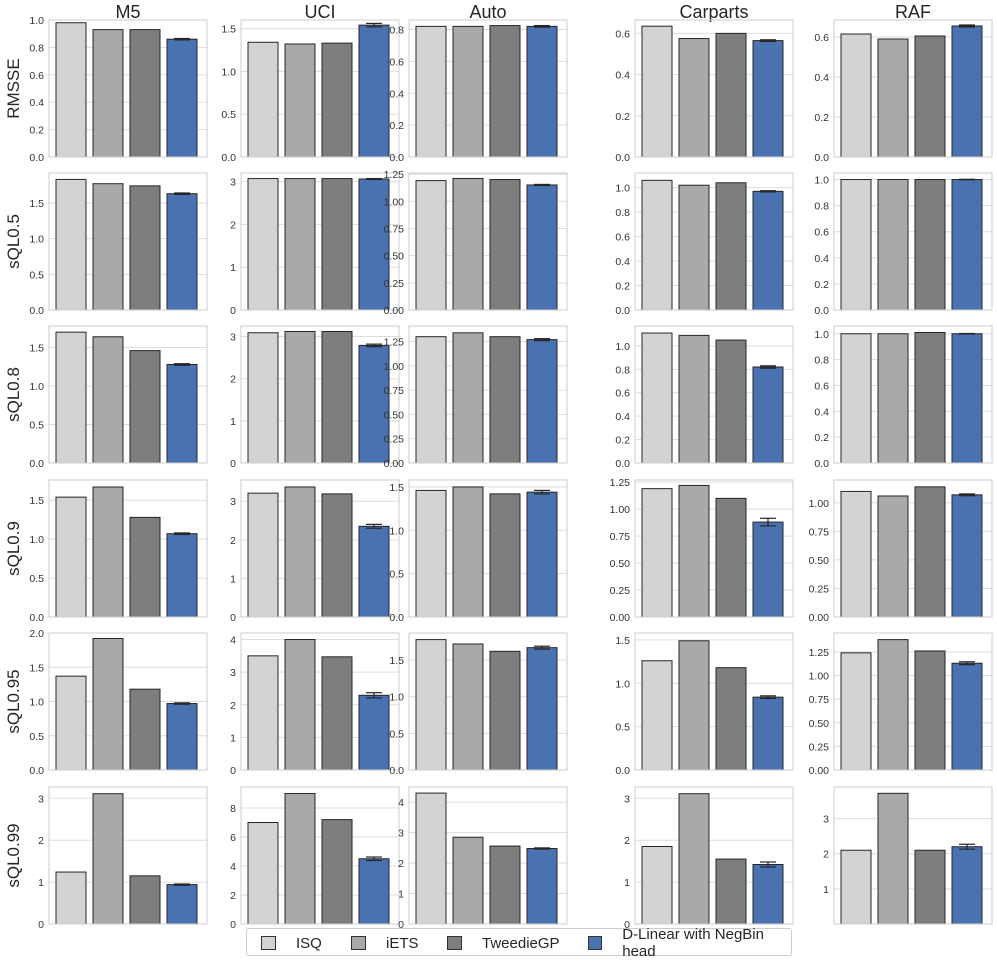 The width and height of the screenshot is (997, 962). I want to click on panel-frame-uci-rmsse, so click(320, 88).